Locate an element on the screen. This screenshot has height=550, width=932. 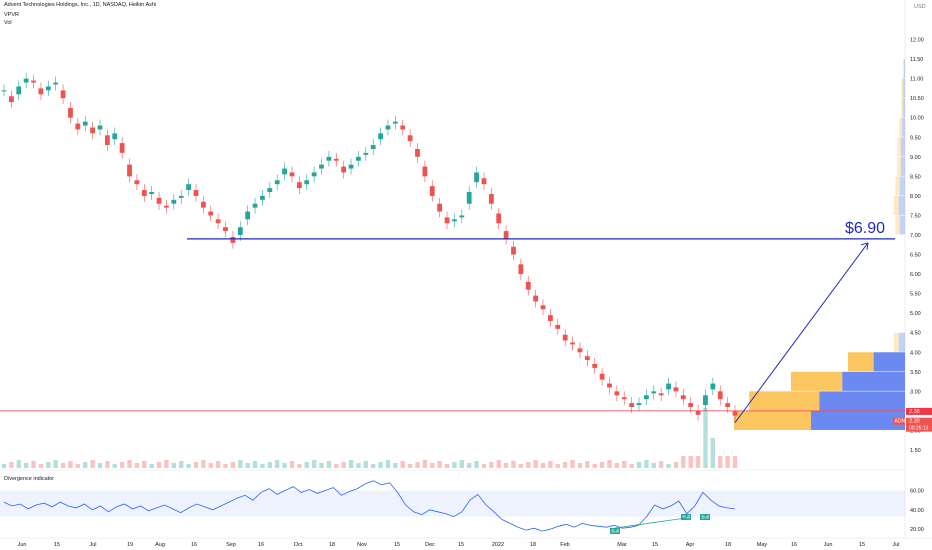
bull-signal-box is located at coordinates (686, 517).